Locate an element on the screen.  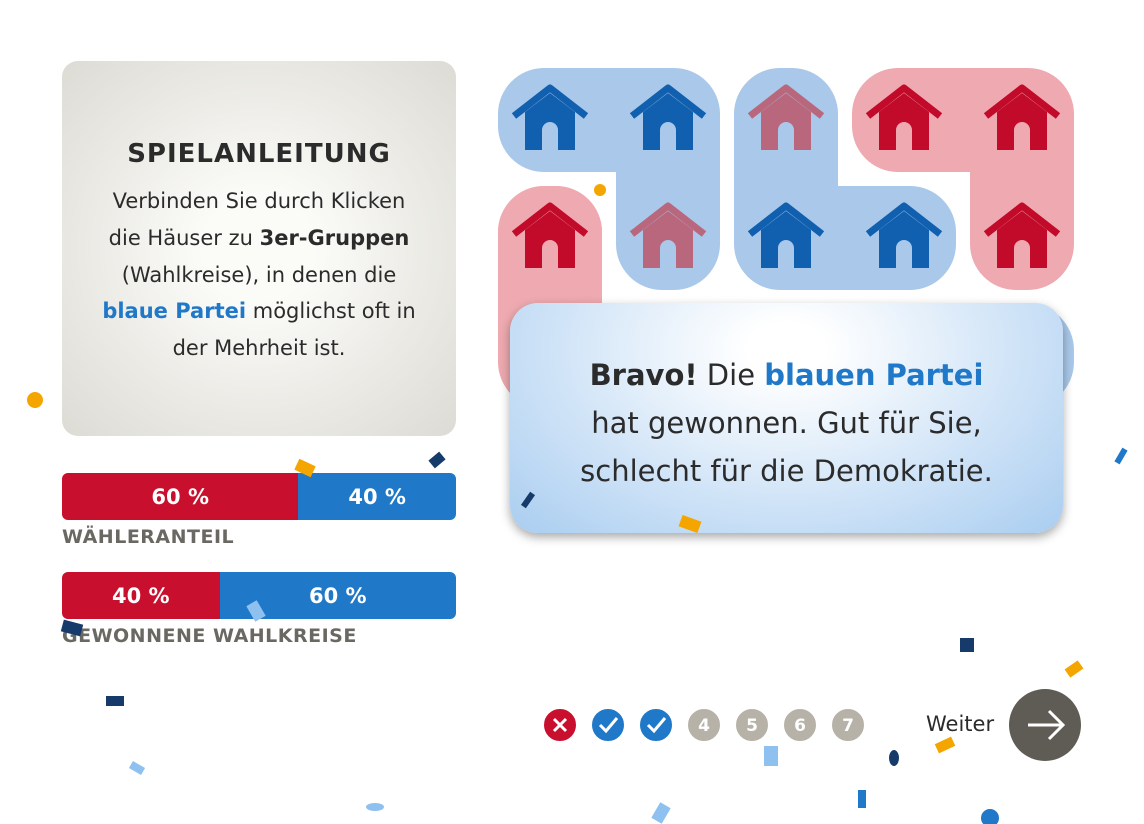
text-line: blaue Partei möglichst oft in is located at coordinates (259, 311).